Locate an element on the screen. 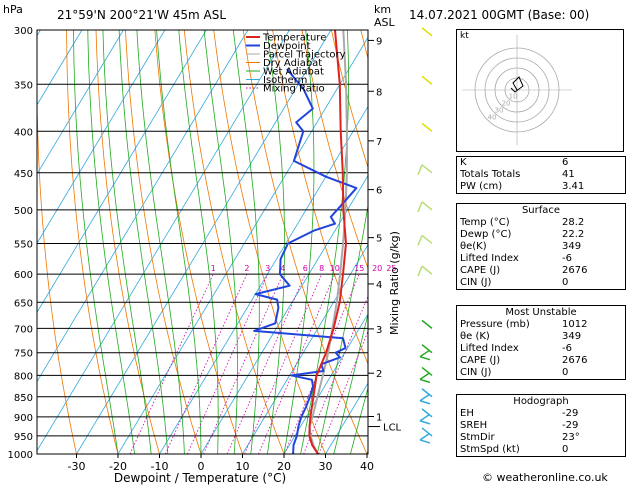  surface-title: Surface is located at coordinates (541, 210).